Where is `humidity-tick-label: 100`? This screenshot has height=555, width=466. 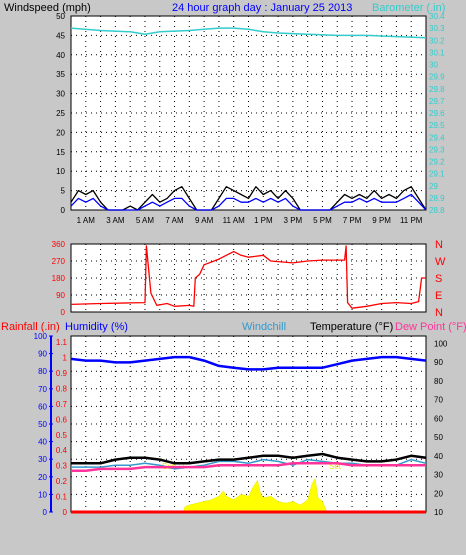
humidity-tick-label: 100 is located at coordinates (41, 336).